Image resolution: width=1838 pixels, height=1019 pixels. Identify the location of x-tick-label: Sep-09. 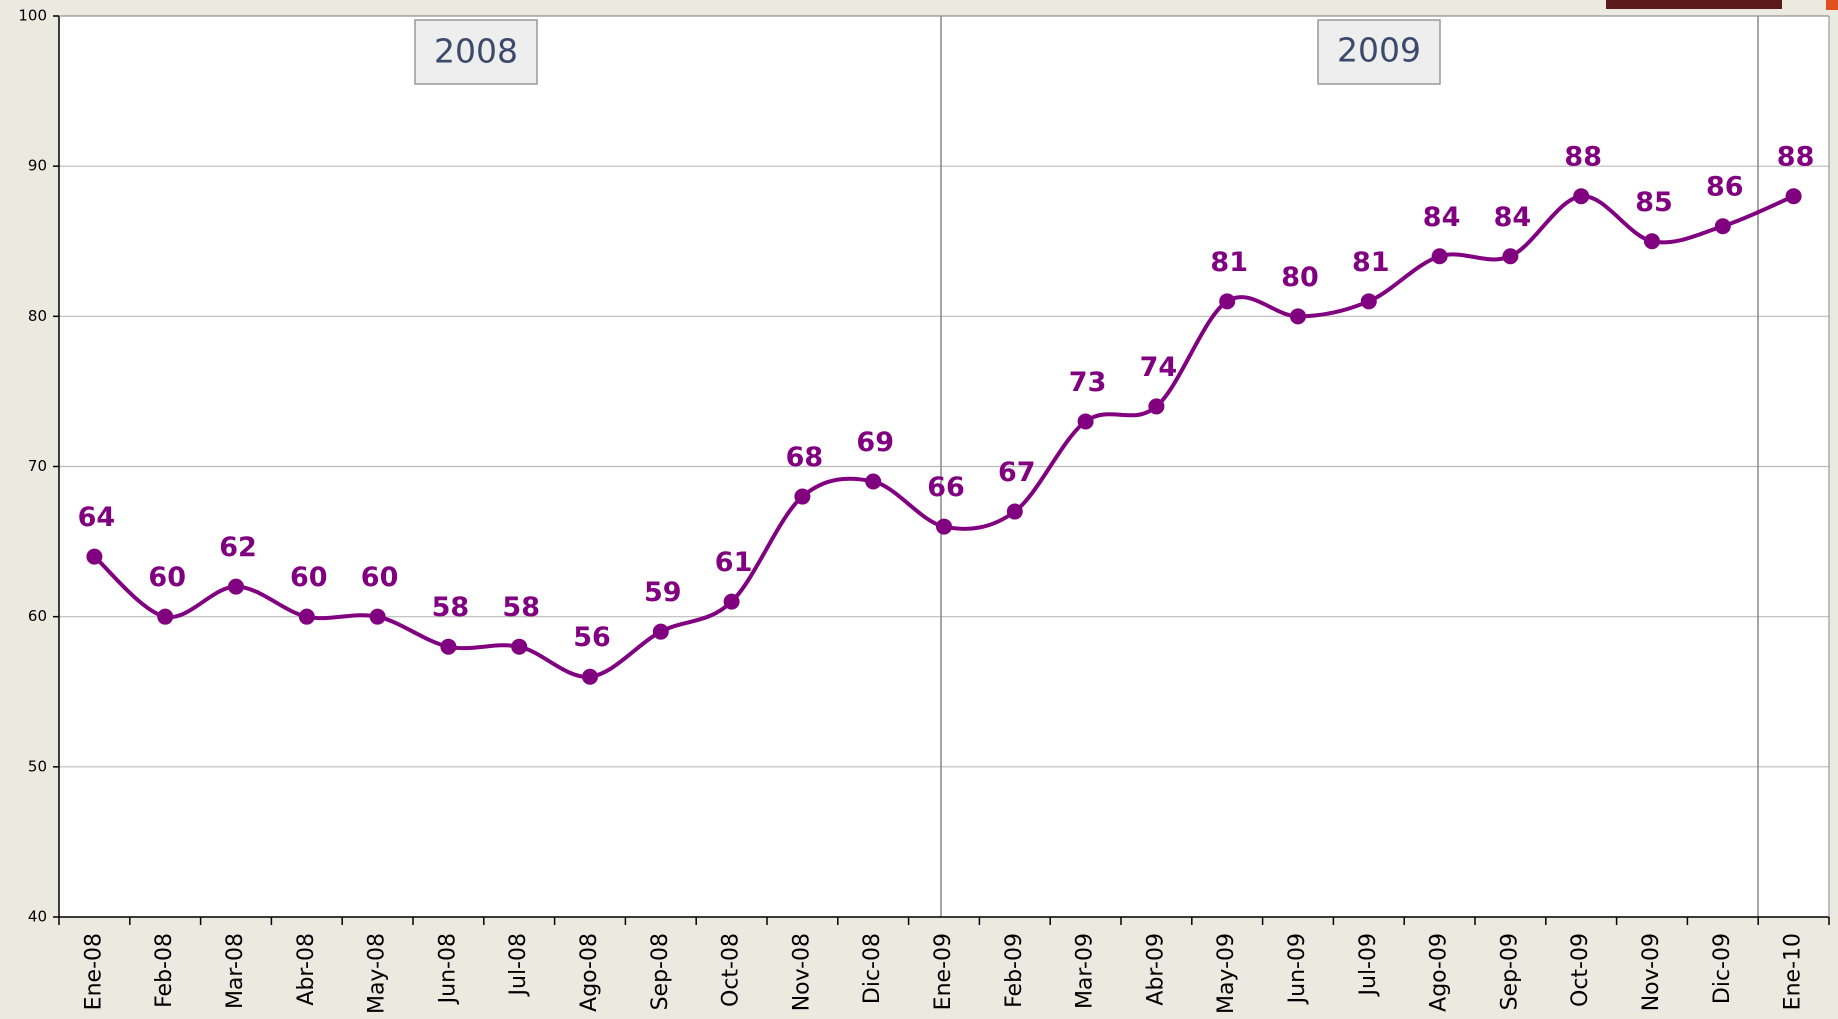
(1509, 971).